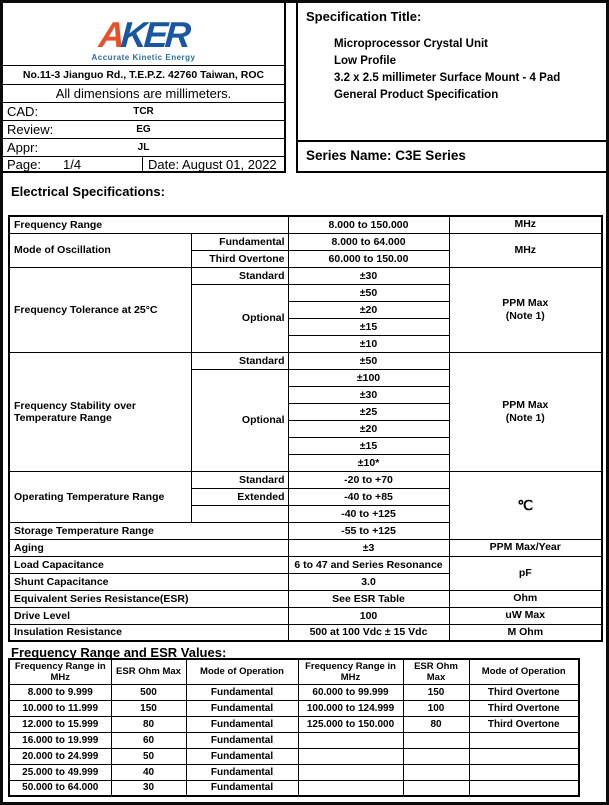 The height and width of the screenshot is (805, 609). What do you see at coordinates (148, 530) in the screenshot?
I see `spec-label: Storage Temperature Range` at bounding box center [148, 530].